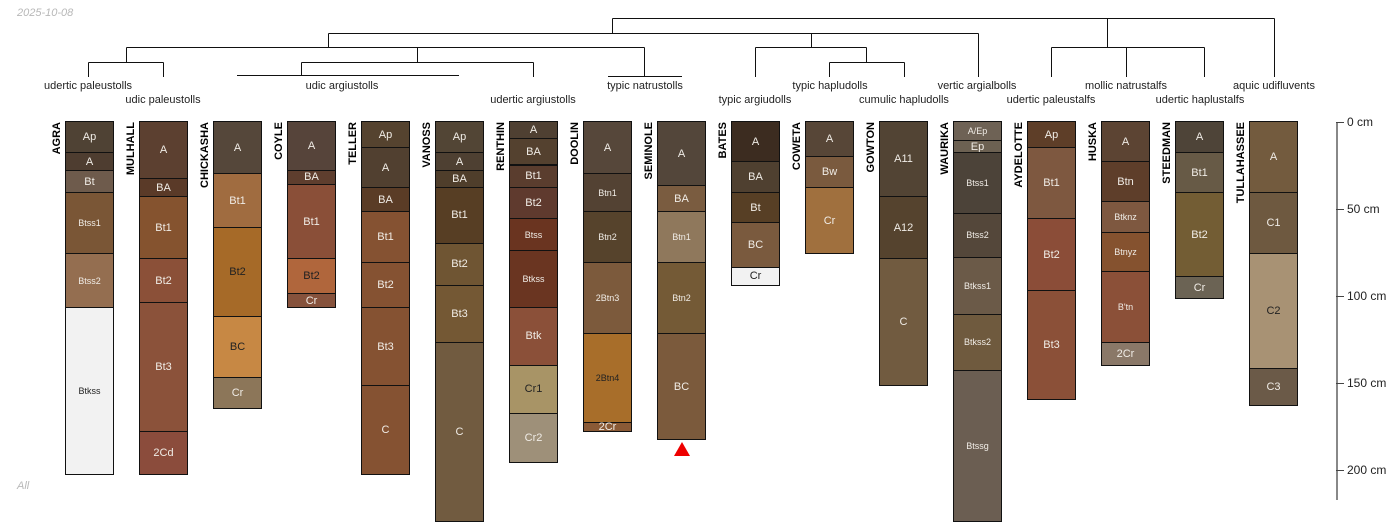 This screenshot has width=1400, height=522. Describe the element at coordinates (1125, 217) in the screenshot. I see `horizon: Btknz` at that location.